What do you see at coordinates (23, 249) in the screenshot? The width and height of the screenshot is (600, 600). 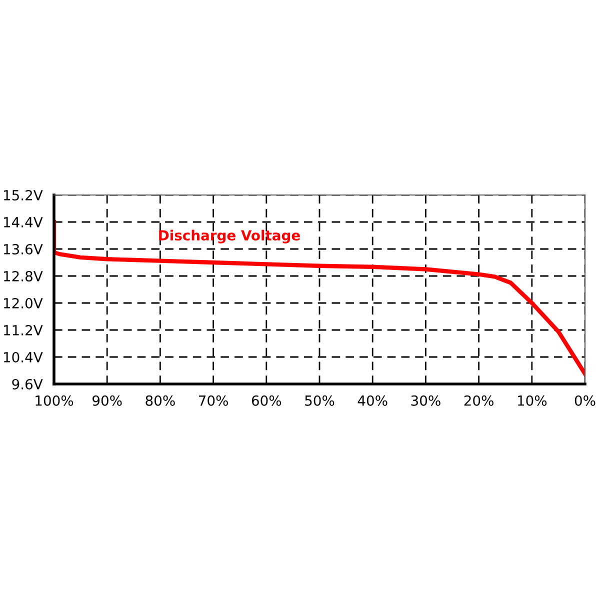 I see `y-tick-label: 13.6V` at bounding box center [23, 249].